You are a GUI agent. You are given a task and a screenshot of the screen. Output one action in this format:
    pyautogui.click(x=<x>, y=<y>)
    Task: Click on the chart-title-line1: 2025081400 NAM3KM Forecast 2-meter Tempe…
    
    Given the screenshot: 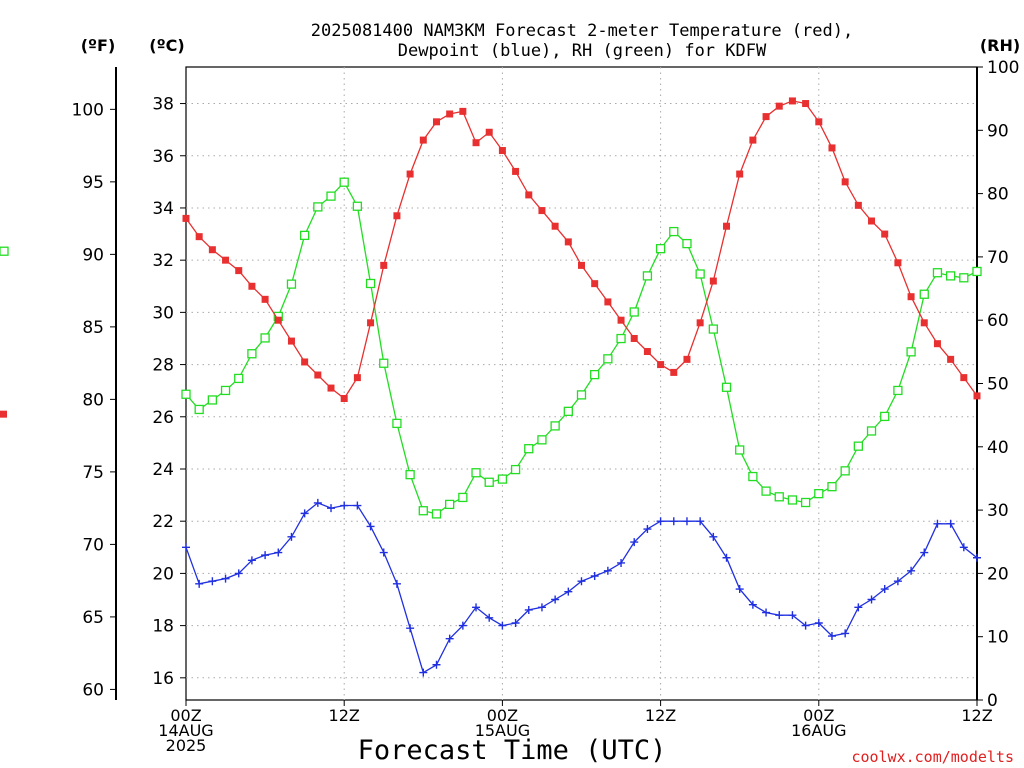 What is the action you would take?
    pyautogui.click(x=582, y=31)
    